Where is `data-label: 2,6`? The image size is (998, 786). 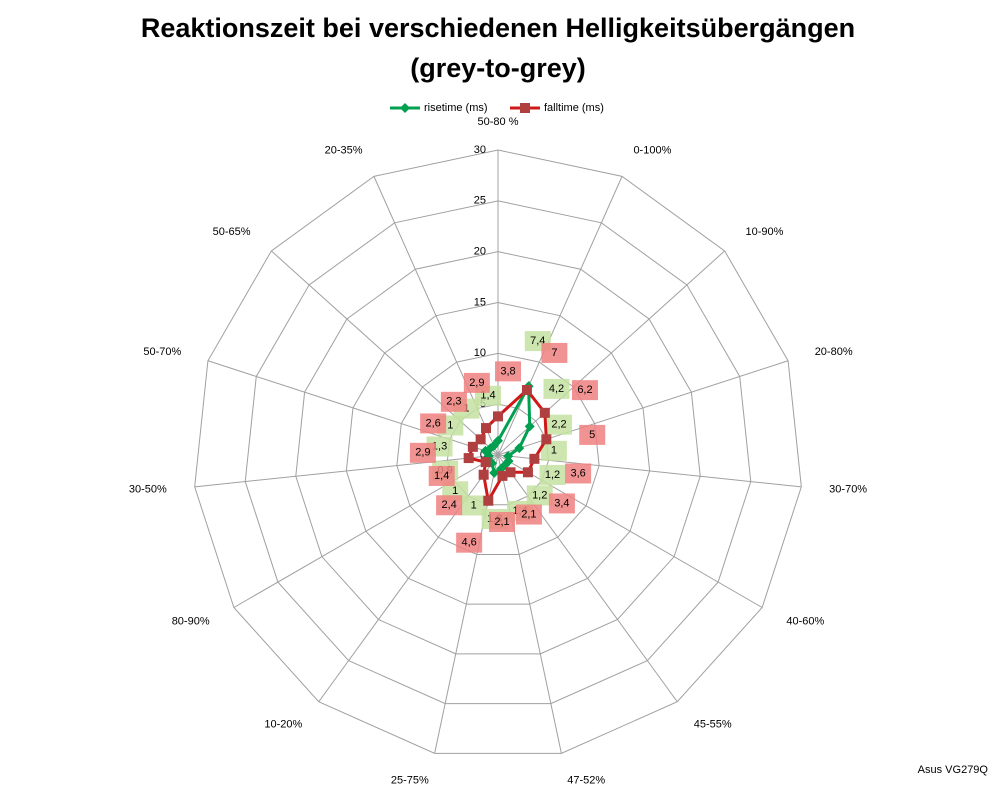
data-label: 2,6 is located at coordinates (433, 423).